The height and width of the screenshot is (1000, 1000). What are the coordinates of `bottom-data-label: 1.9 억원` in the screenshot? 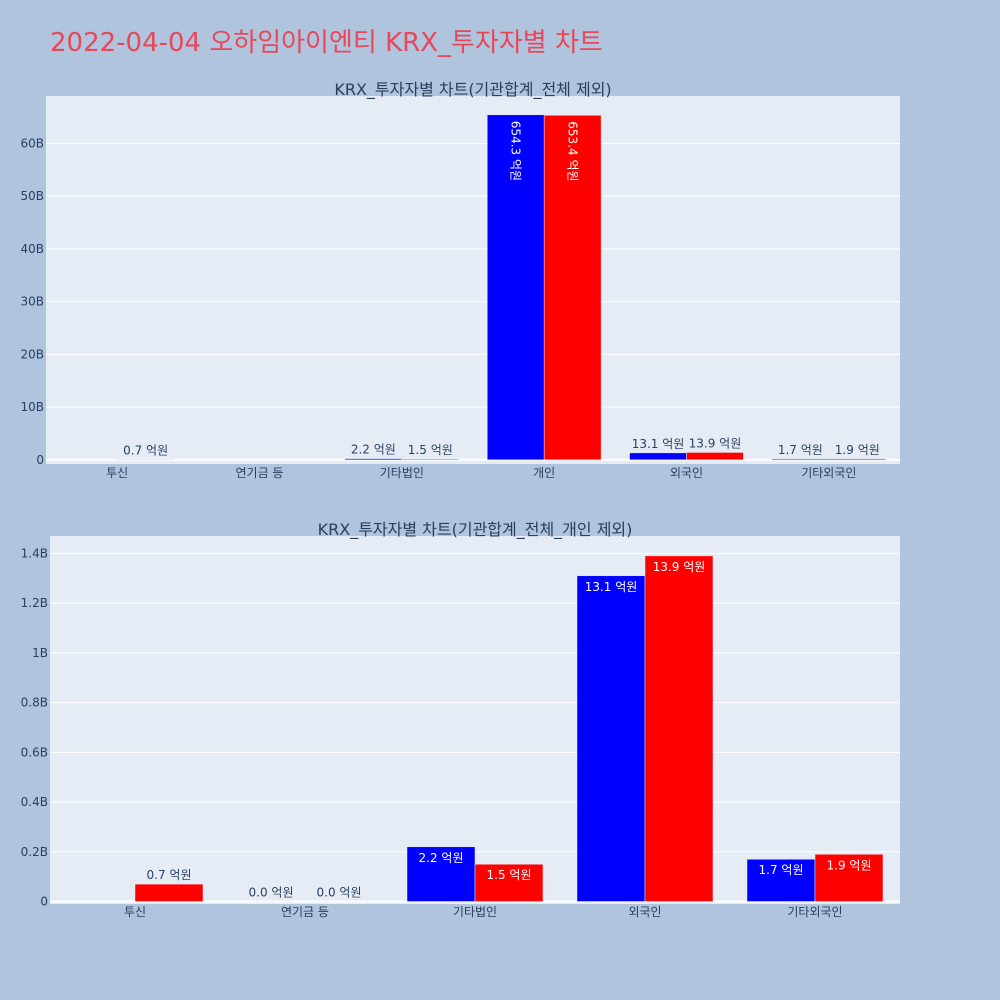 It's located at (849, 865).